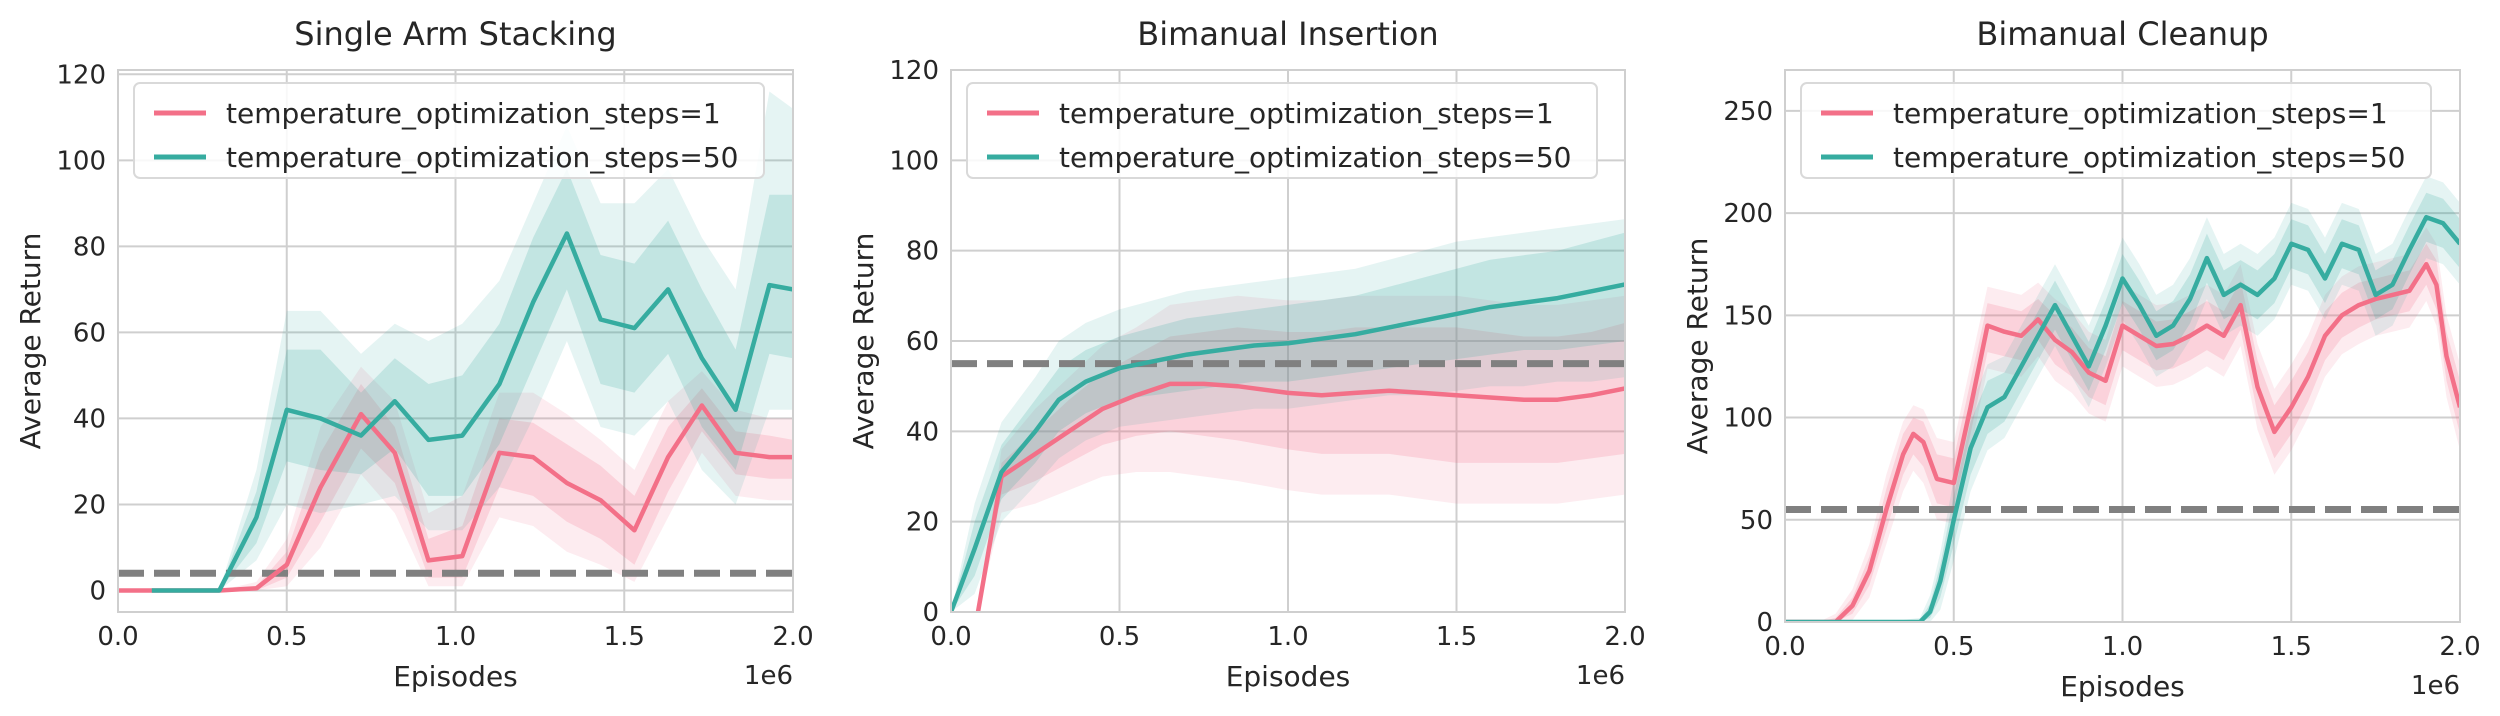 The image size is (2500, 716). I want to click on y-tick-label: 50, so click(1756, 521).